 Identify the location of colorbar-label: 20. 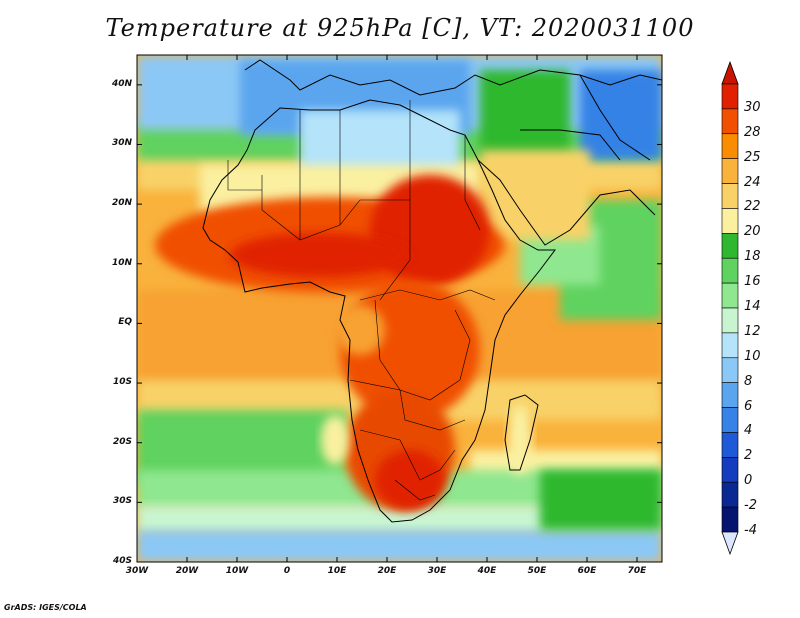
(752, 232).